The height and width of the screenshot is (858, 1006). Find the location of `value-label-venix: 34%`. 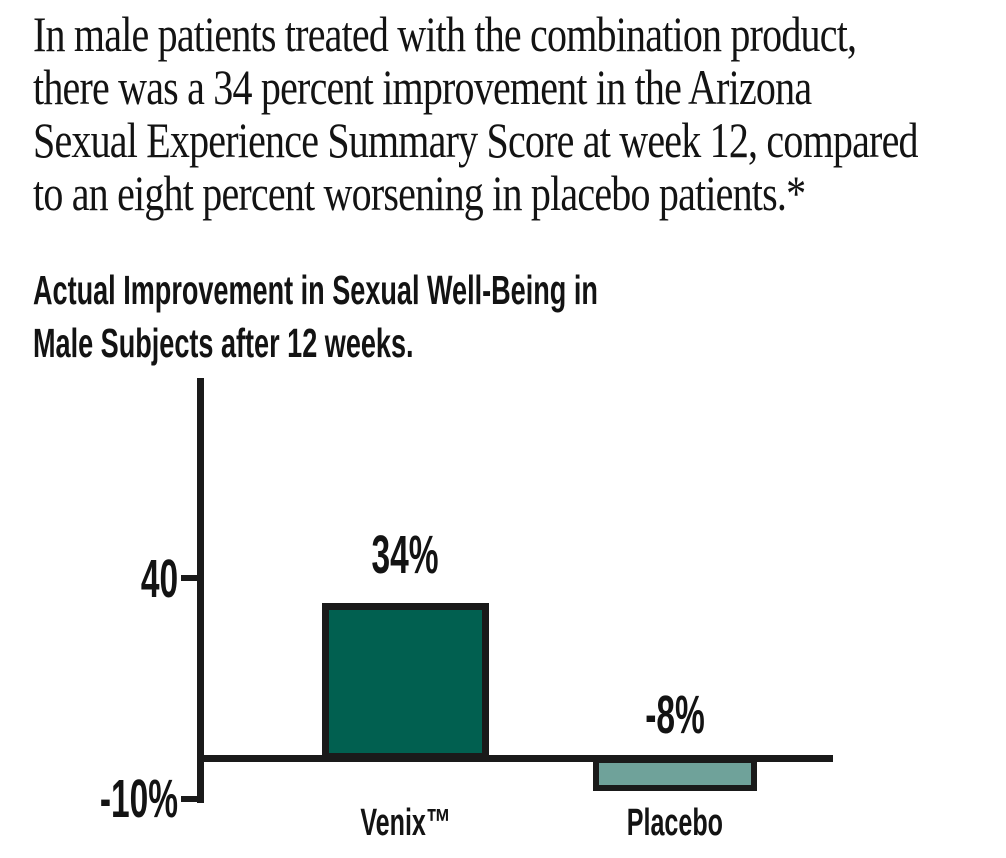

value-label-venix: 34% is located at coordinates (405, 555).